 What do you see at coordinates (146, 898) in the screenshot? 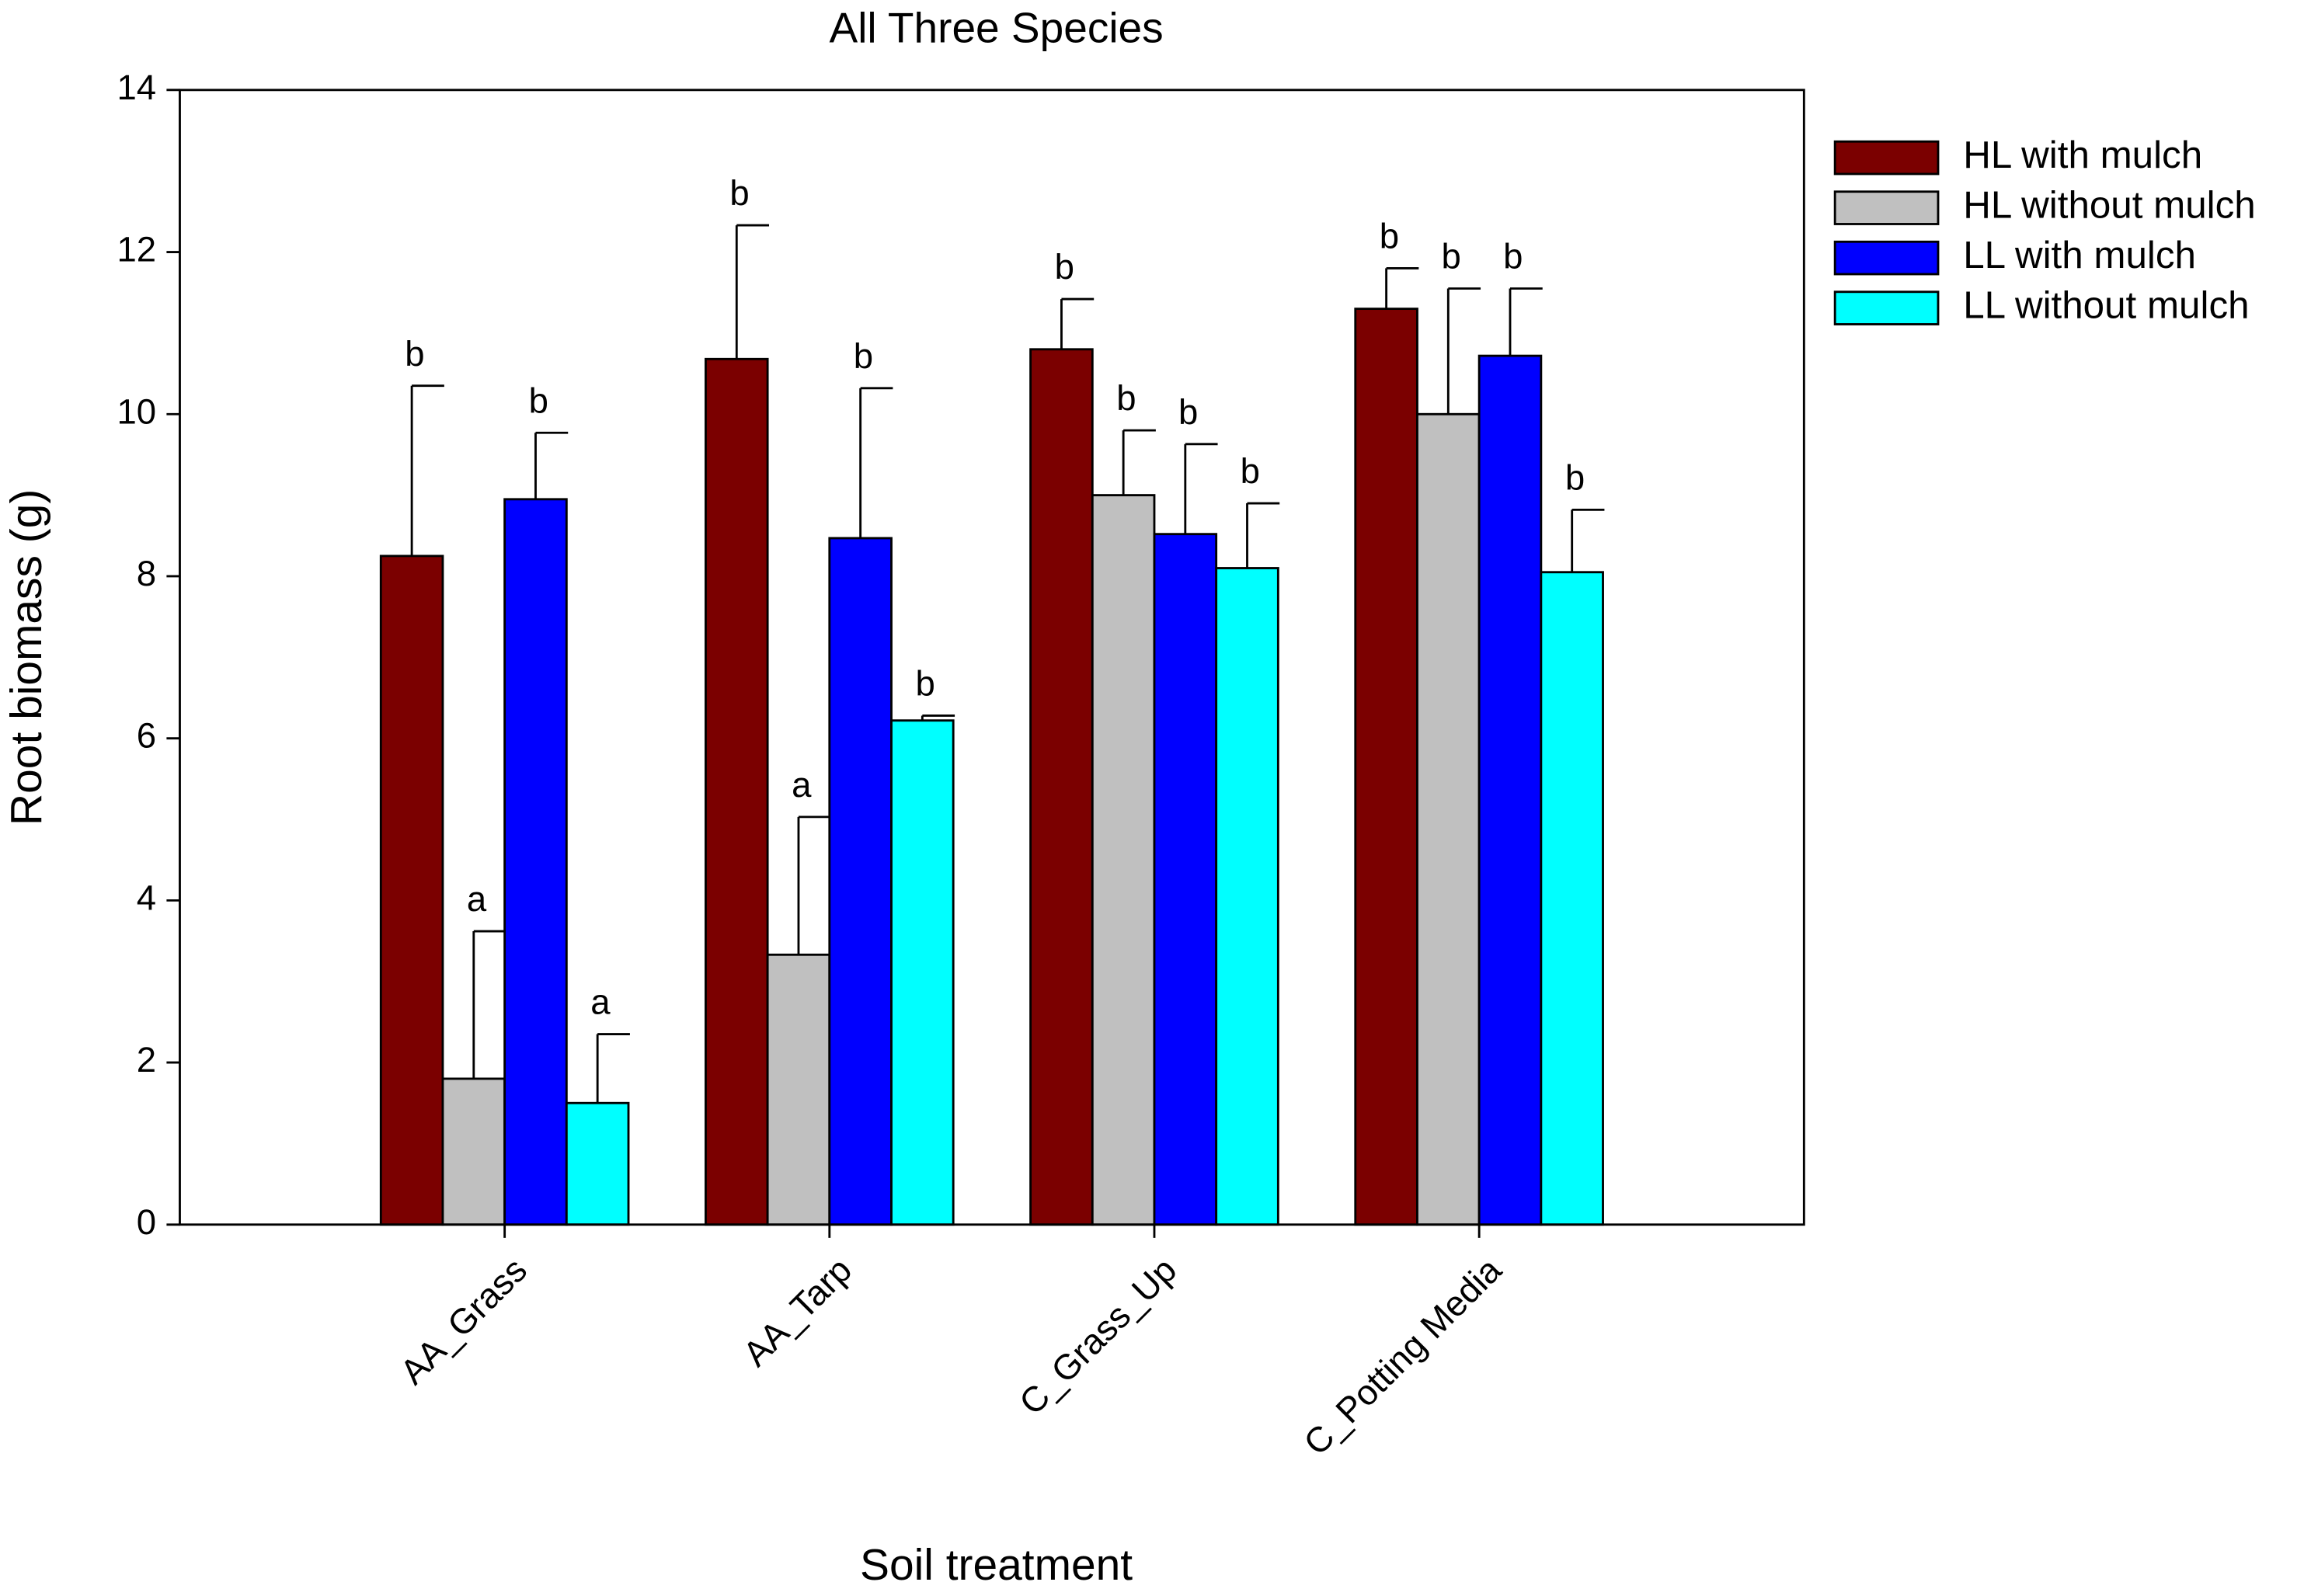
I see `y-tick-label: 4` at bounding box center [146, 898].